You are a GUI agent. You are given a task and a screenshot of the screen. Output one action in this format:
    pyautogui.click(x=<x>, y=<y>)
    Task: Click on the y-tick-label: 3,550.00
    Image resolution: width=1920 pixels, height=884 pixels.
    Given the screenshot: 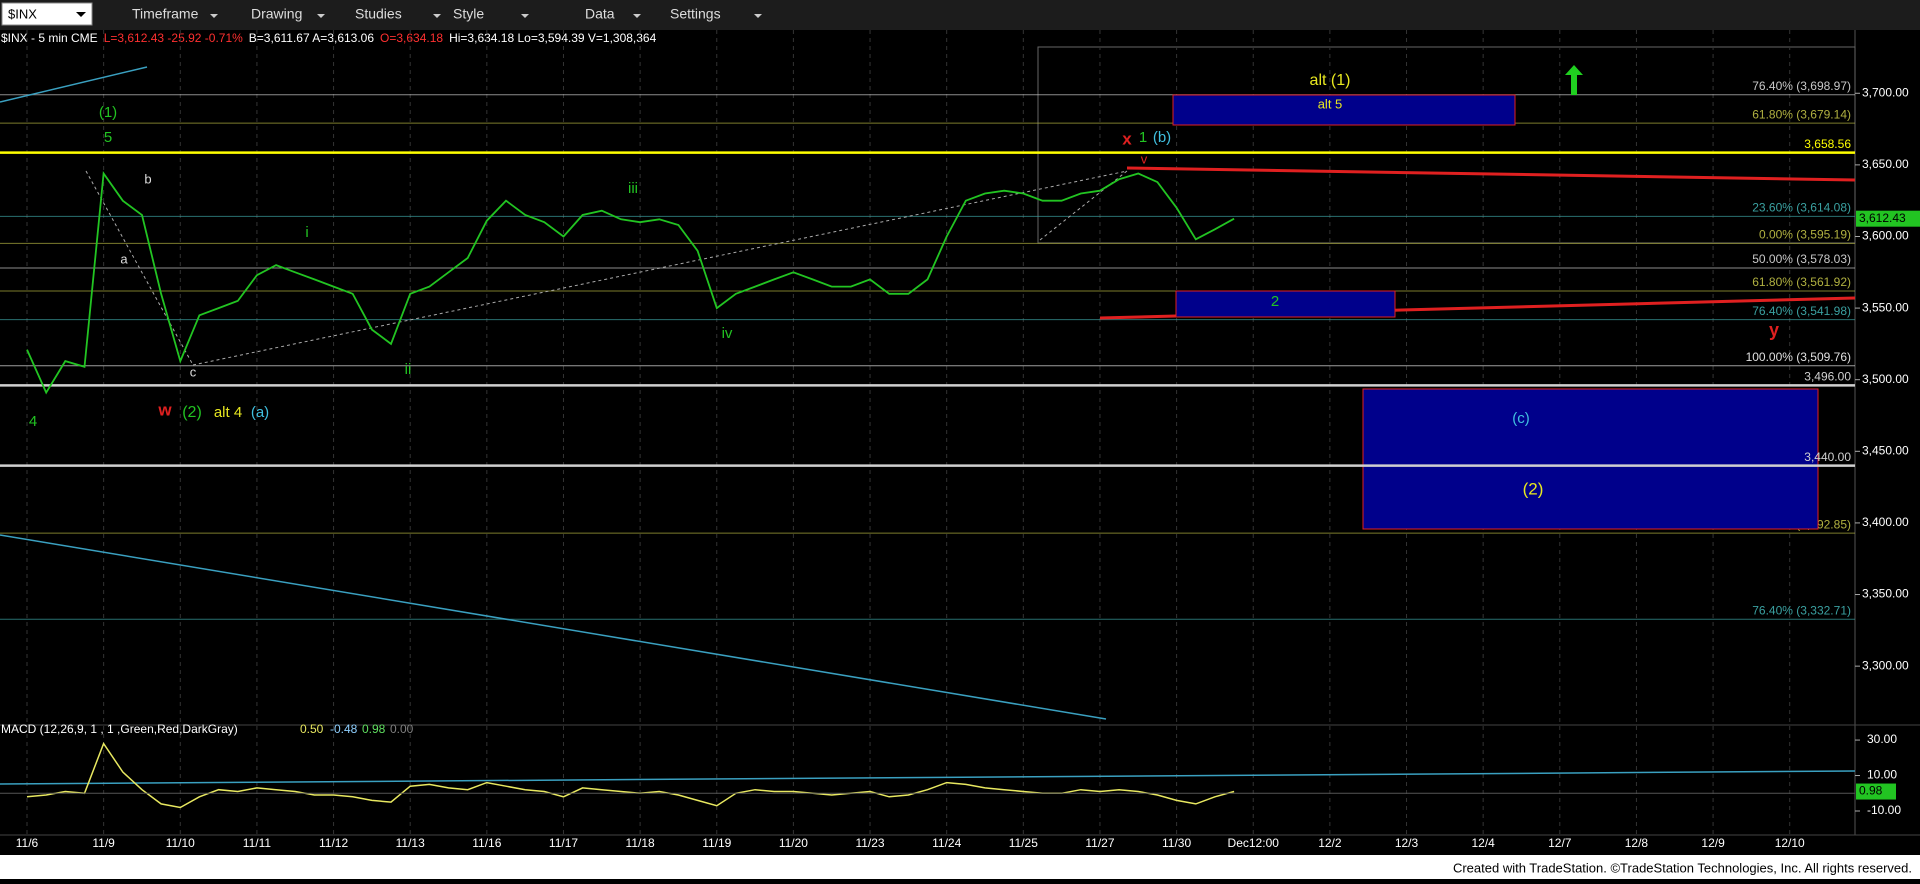 What is the action you would take?
    pyautogui.click(x=1885, y=307)
    